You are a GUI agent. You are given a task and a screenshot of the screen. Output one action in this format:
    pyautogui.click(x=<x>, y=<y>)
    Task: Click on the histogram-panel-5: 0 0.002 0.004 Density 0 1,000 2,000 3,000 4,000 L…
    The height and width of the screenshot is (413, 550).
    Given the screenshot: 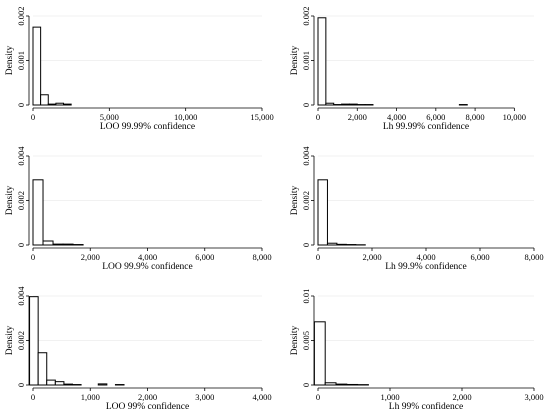 What is the action you would take?
    pyautogui.click(x=138, y=349)
    